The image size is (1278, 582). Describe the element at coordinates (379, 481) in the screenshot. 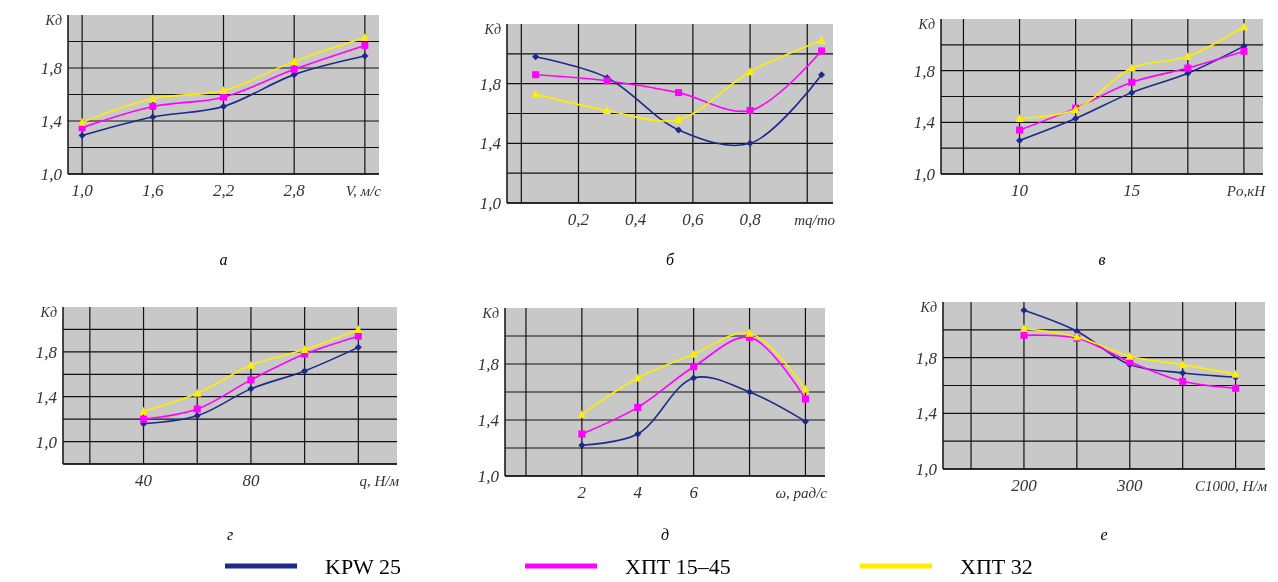

I see `x-axis-title: q, Н/м` at that location.